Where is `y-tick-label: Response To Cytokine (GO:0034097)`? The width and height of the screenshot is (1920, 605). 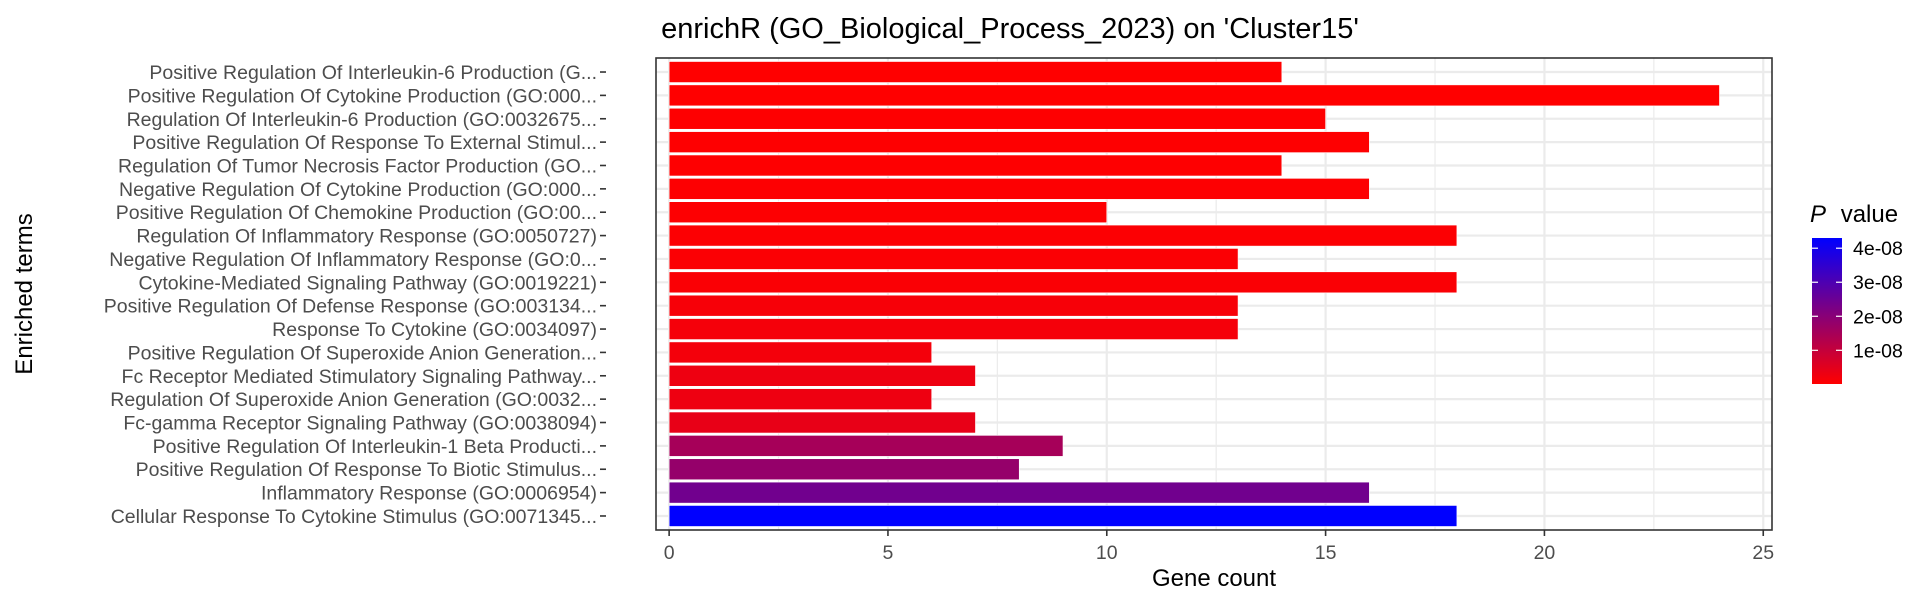
y-tick-label: Response To Cytokine (GO:0034097) is located at coordinates (434, 330).